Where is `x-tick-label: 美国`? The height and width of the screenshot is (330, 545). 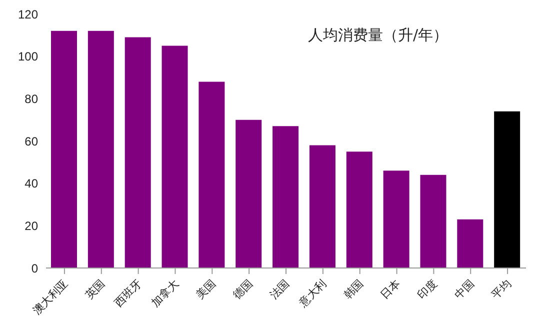
x-tick-label: 美国 is located at coordinates (206, 289).